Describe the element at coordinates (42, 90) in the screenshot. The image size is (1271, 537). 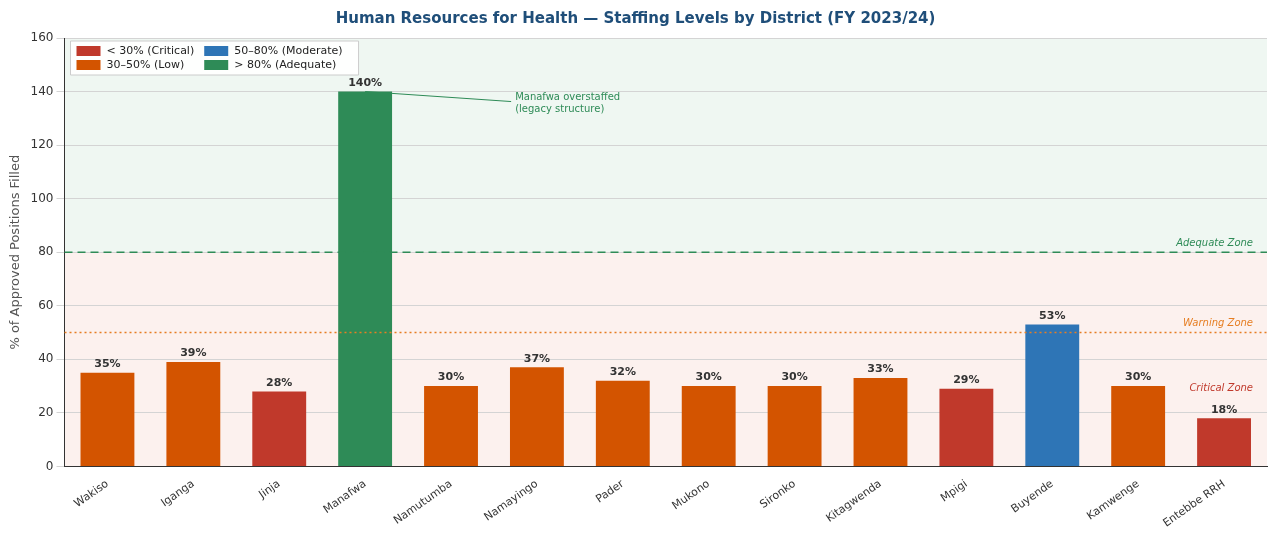
I see `y-tick-label: 140` at that location.